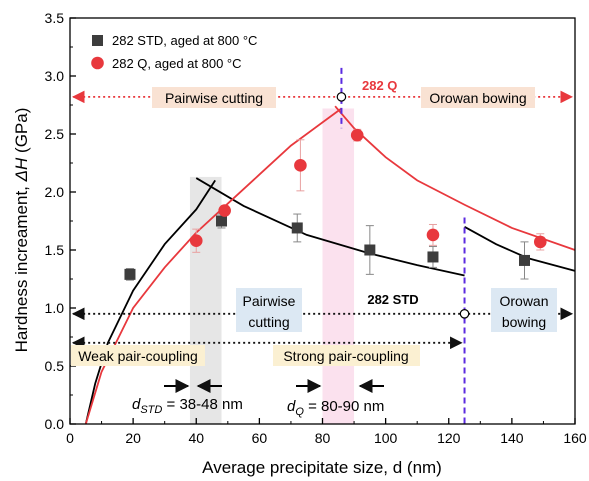 The width and height of the screenshot is (589, 481). Describe the element at coordinates (184, 40) in the screenshot. I see `legend-label-std: 282 STD, aged at 800 °C` at that location.